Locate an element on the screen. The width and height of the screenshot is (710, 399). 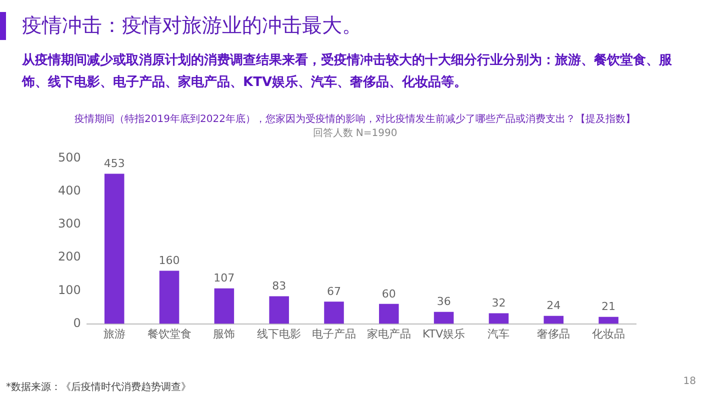
x-tick-label: 服饰 is located at coordinates (224, 333).